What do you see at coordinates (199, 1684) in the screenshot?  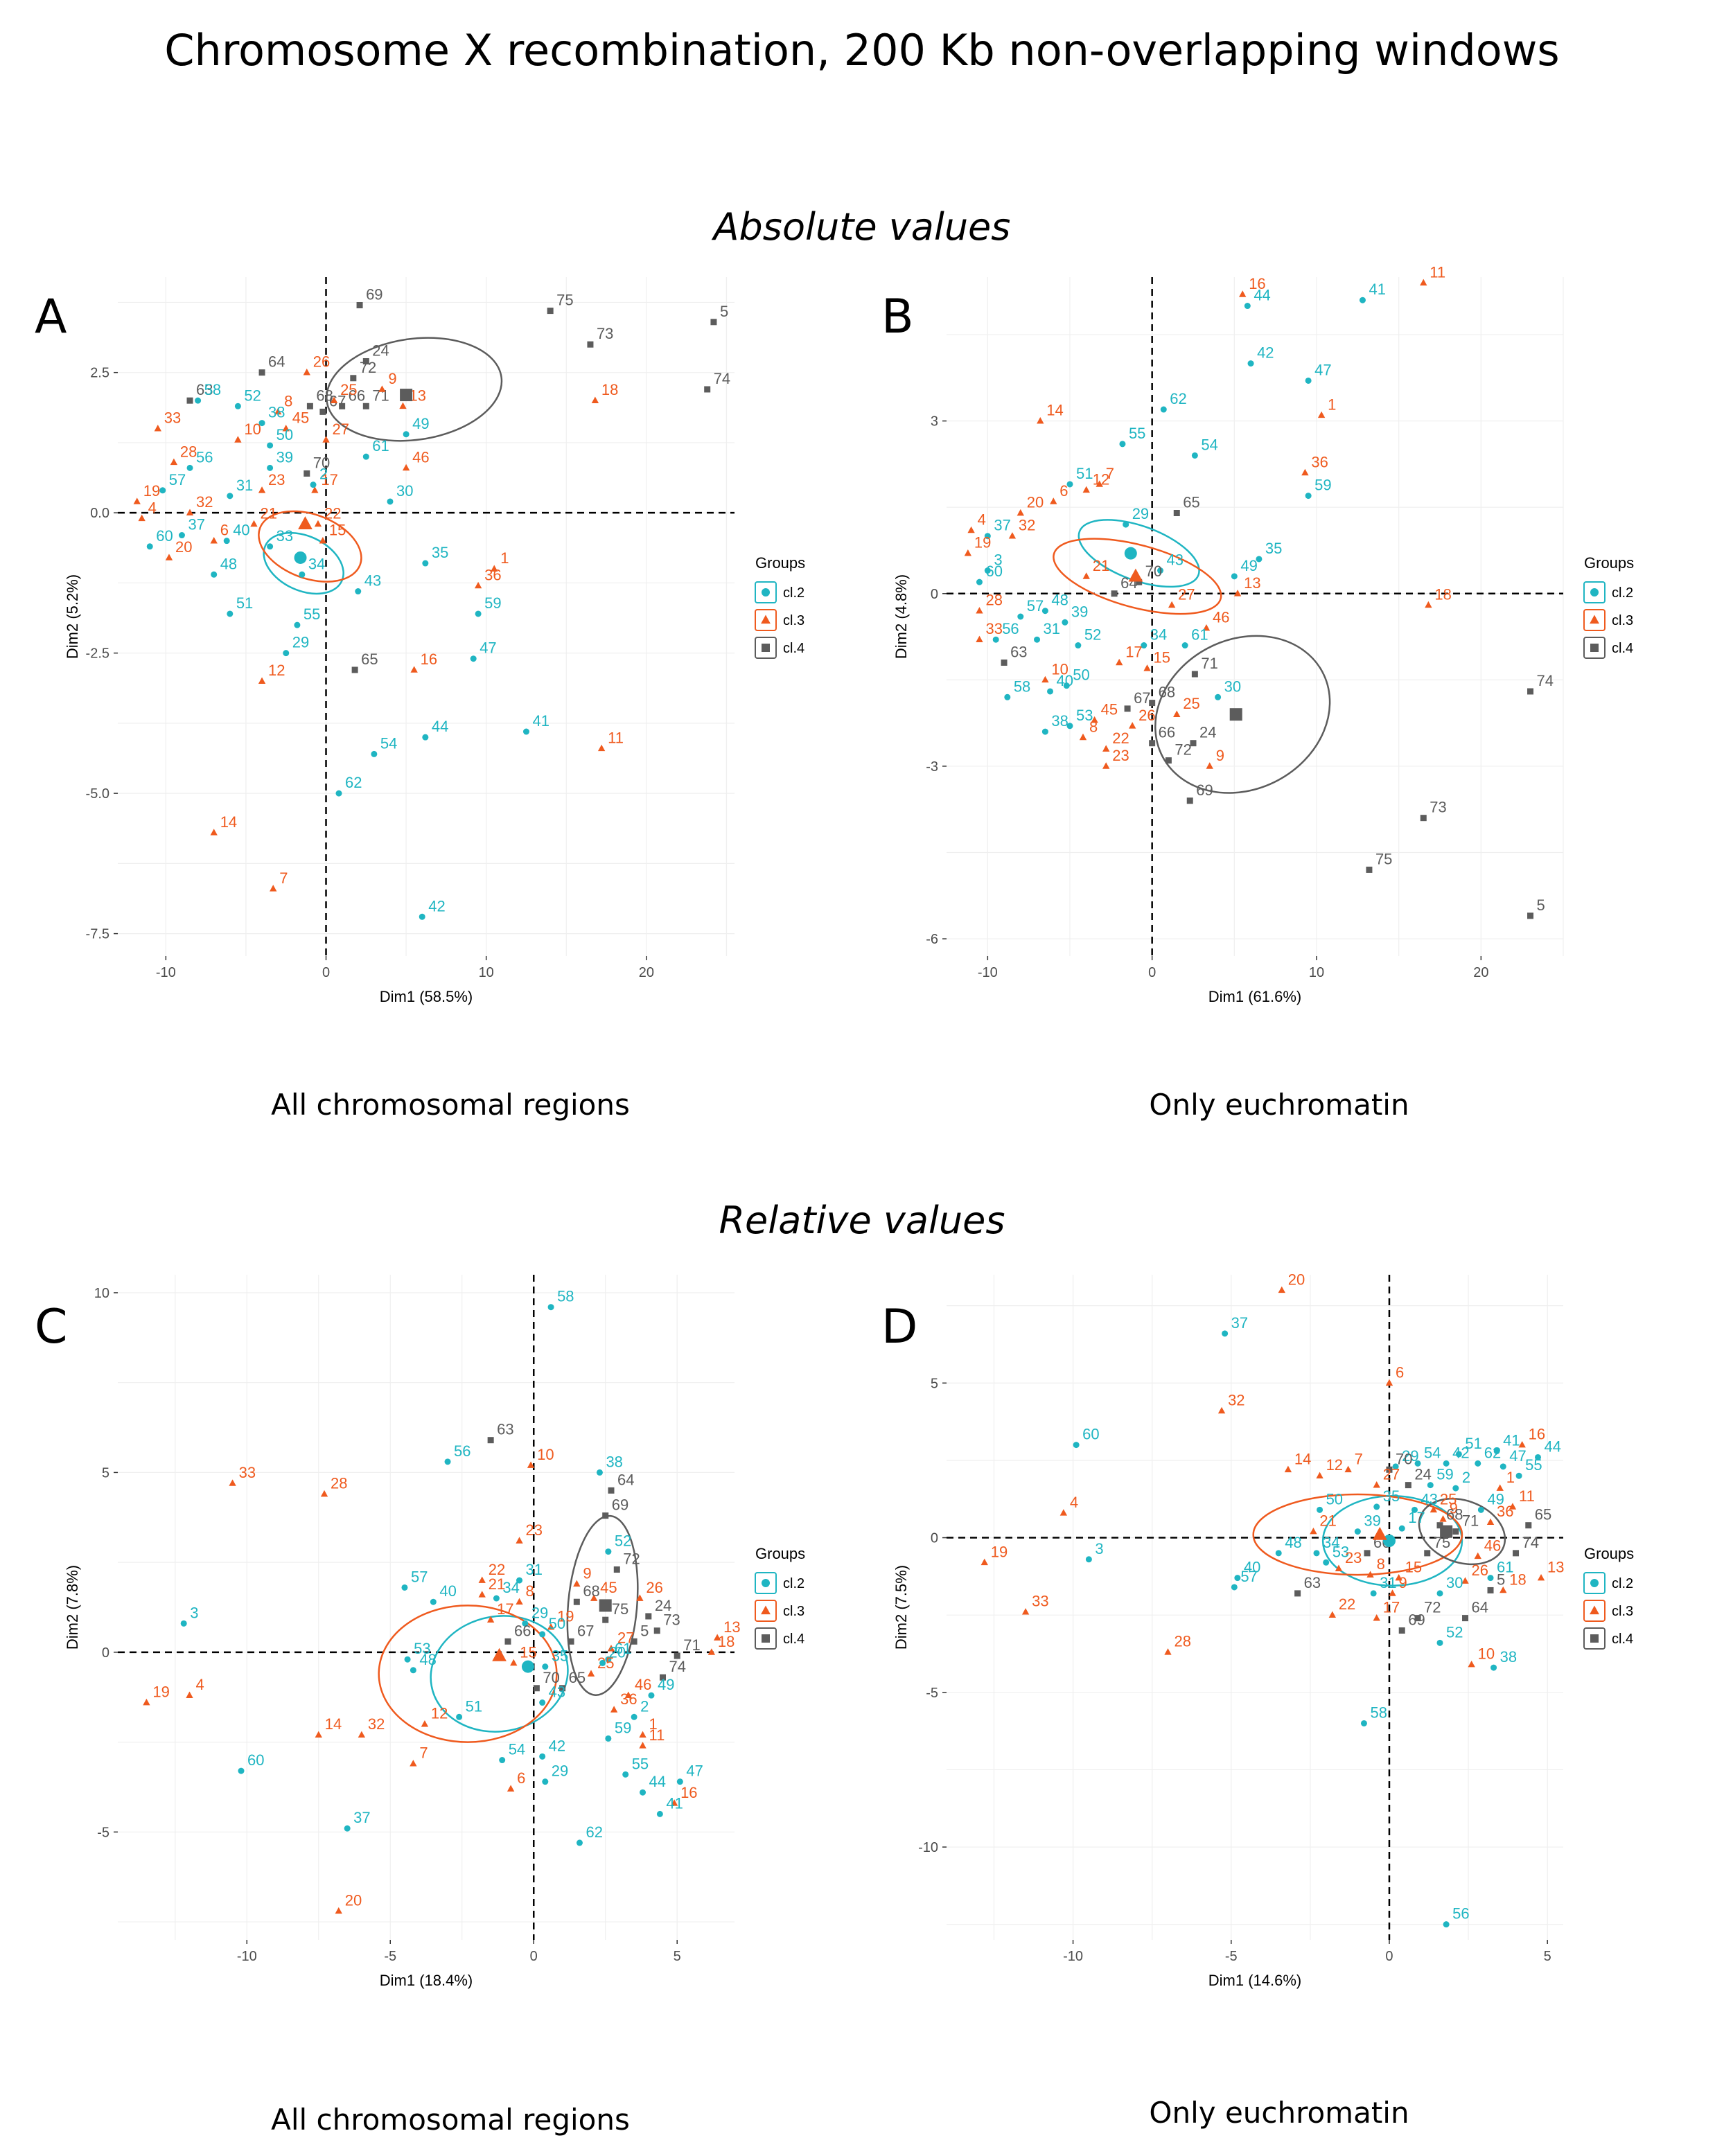 I see `point-label: 4` at bounding box center [199, 1684].